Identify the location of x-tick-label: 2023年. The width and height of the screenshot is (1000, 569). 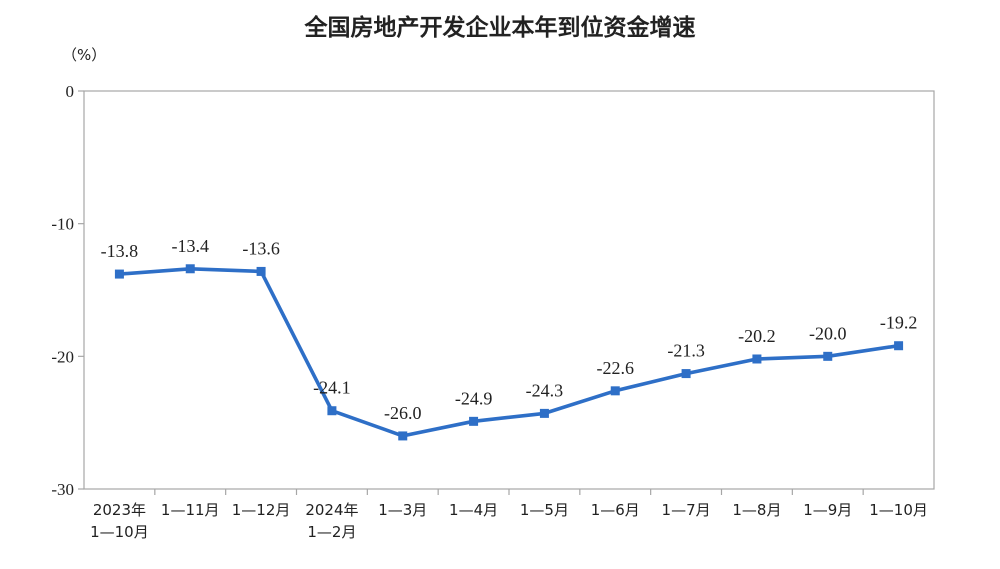
(119, 510).